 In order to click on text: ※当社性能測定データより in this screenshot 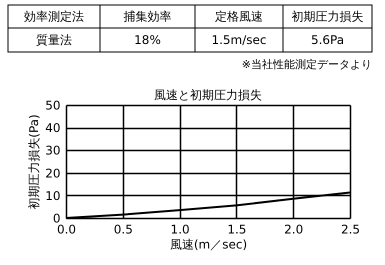, I will do `click(307, 64)`.